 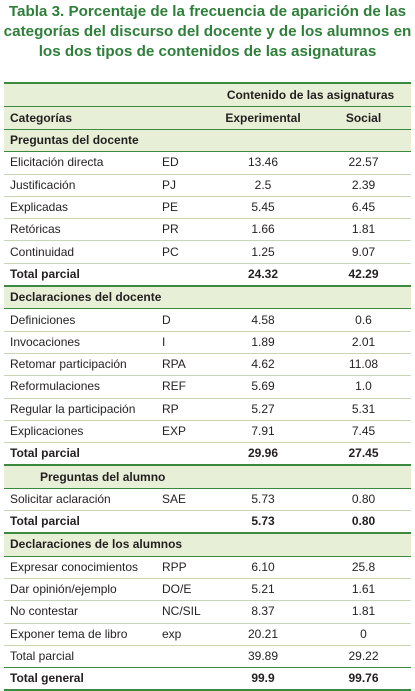 I want to click on category-label: Reformulaciones, so click(x=55, y=386).